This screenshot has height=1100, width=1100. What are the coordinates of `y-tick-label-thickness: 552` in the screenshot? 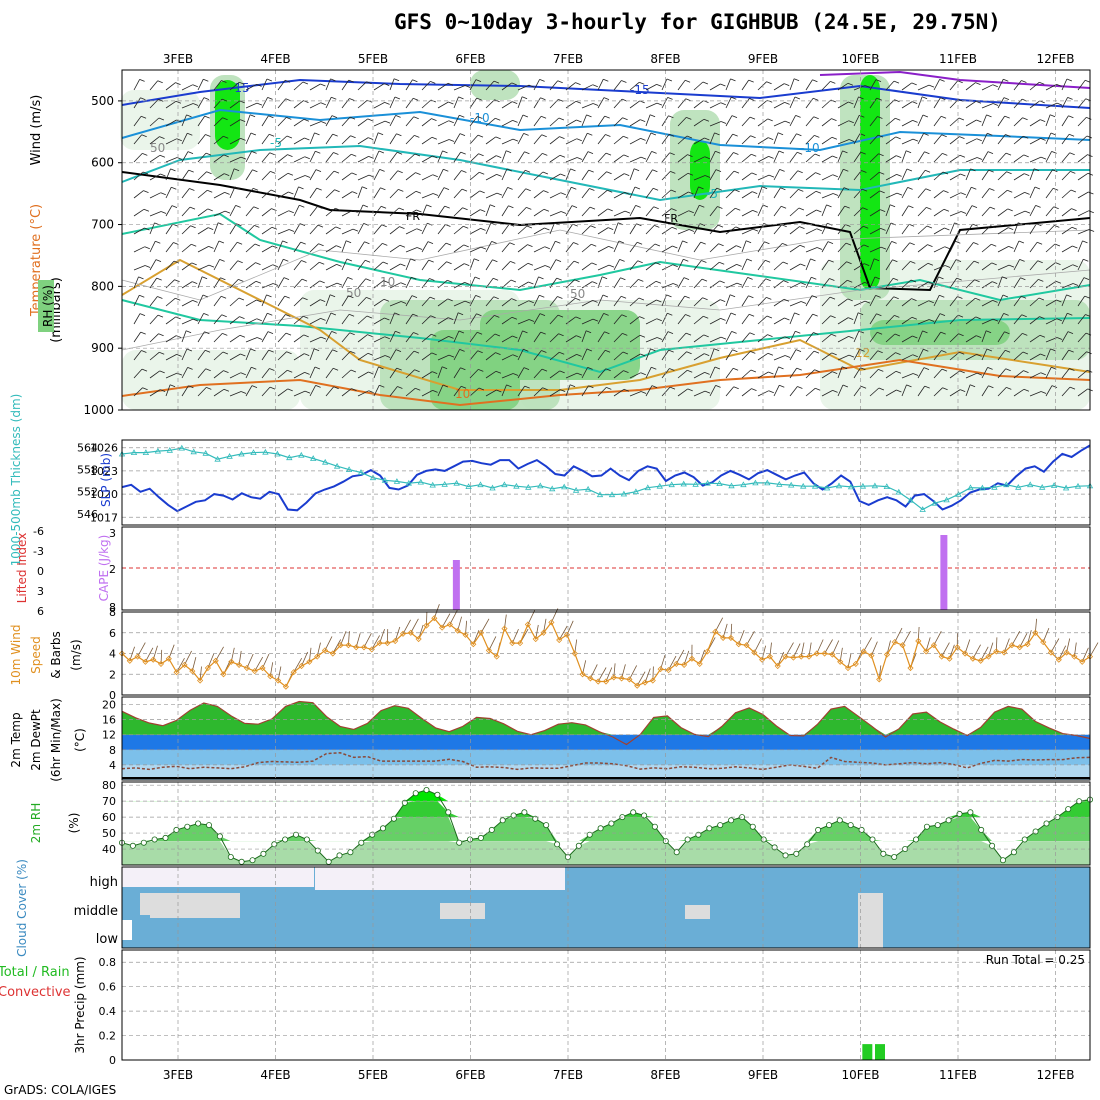 It's located at (87, 492).